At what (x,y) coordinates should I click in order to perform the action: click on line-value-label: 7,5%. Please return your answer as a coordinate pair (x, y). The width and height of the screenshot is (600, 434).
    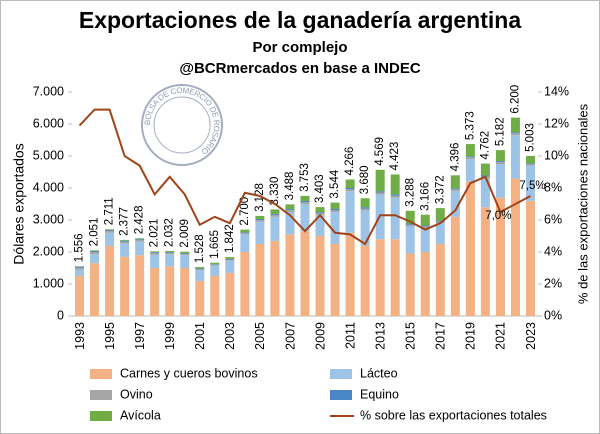
    Looking at the image, I should click on (532, 186).